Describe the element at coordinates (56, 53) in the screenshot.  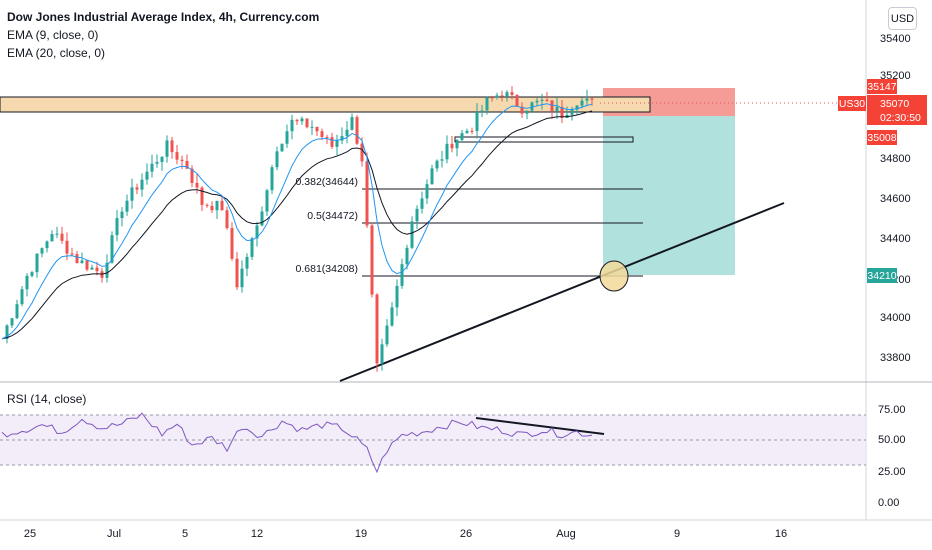
I see `ema20-legend: EMA (20, close, 0)` at that location.